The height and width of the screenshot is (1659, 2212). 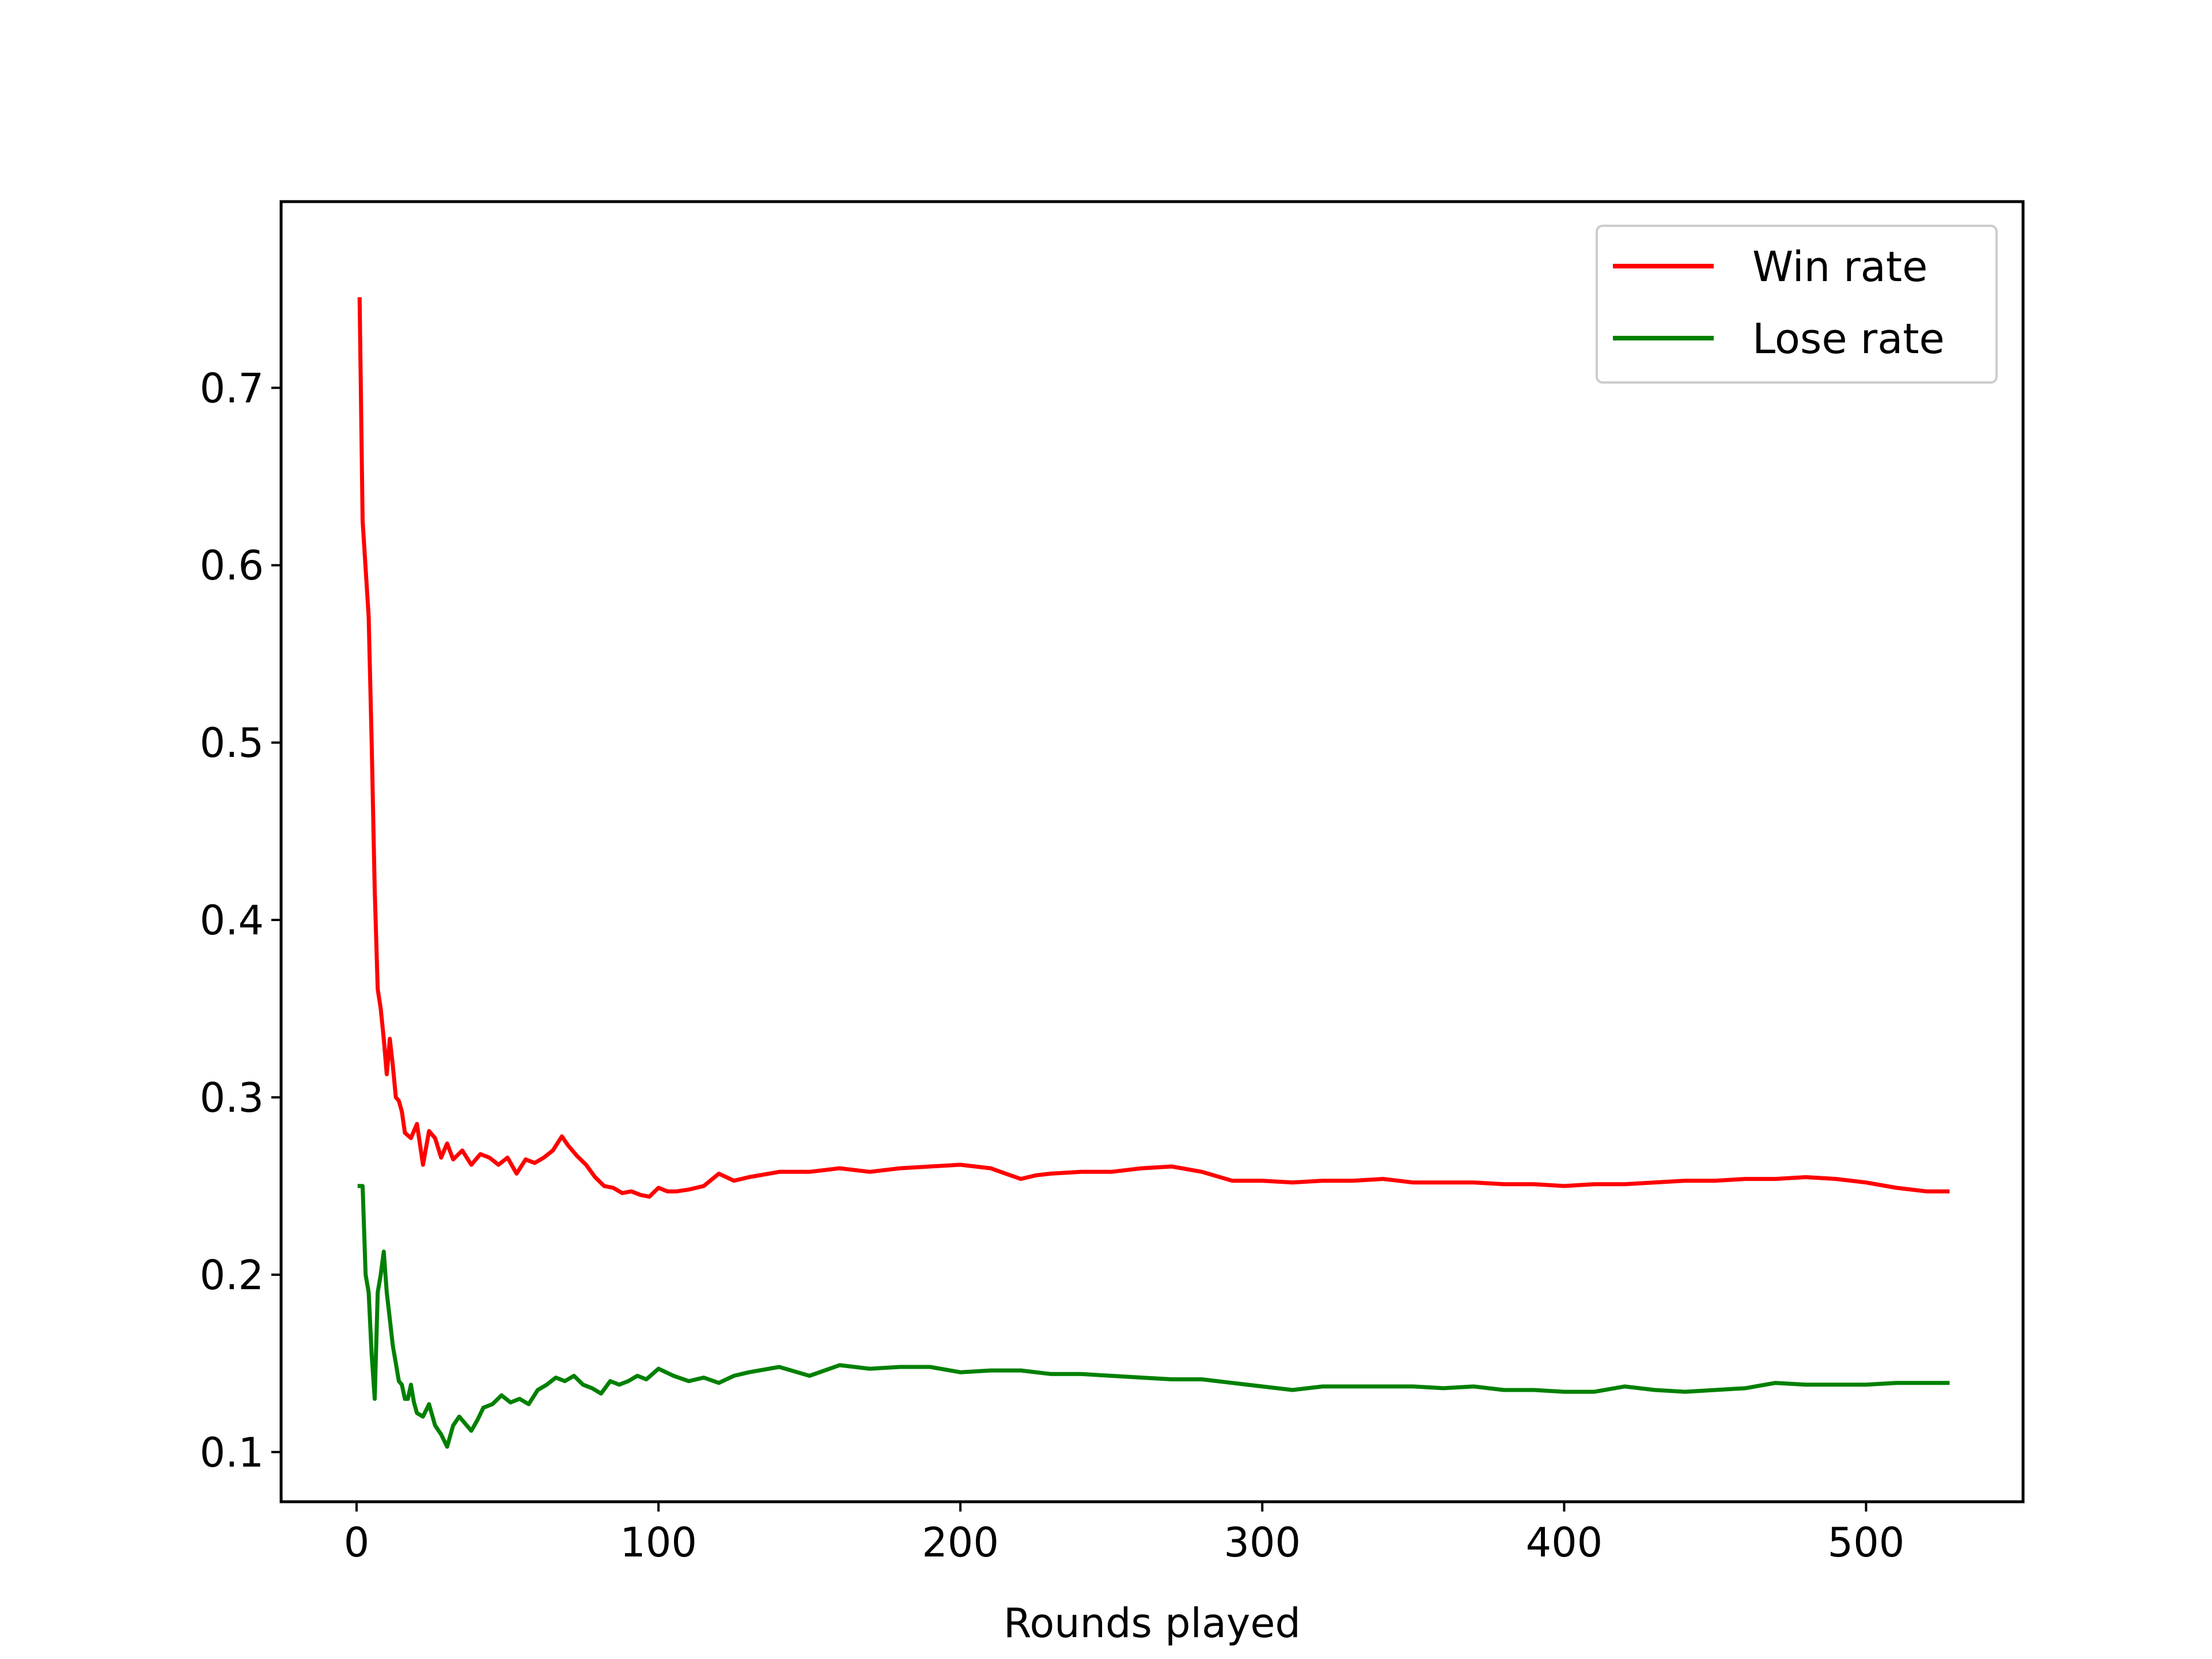 I want to click on y-tick-label: 0.7, so click(x=232, y=388).